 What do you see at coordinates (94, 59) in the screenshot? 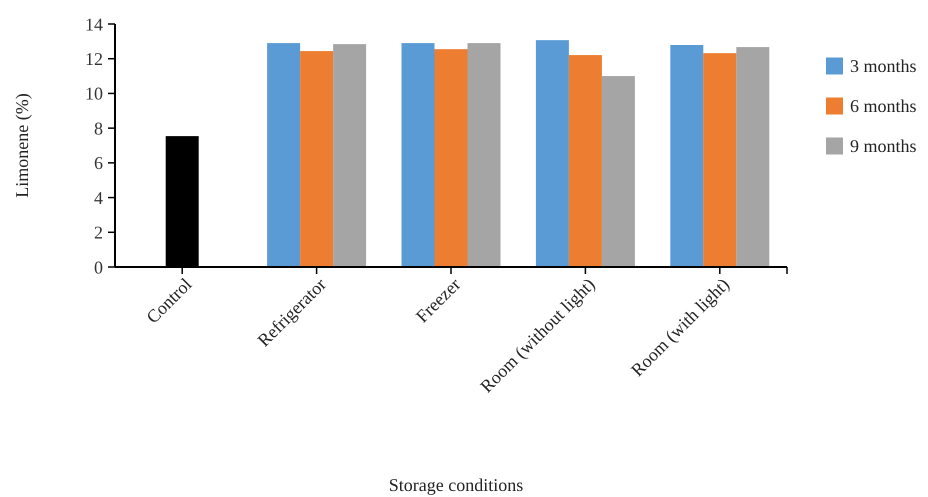
I see `y-tick-label: 12` at bounding box center [94, 59].